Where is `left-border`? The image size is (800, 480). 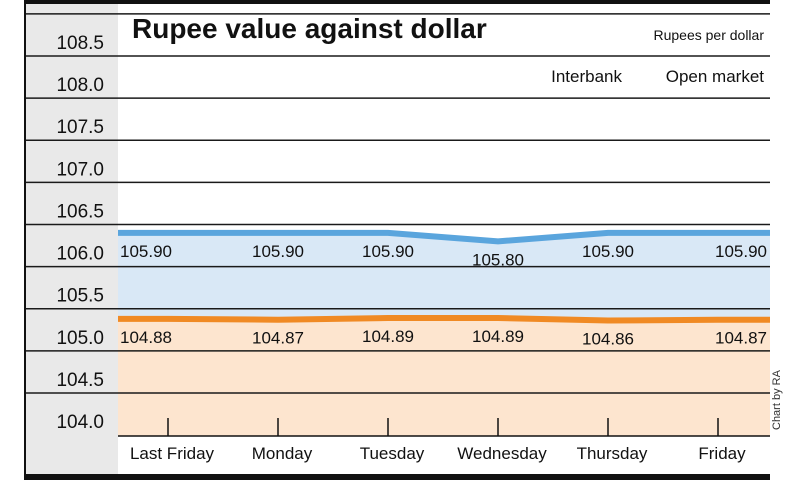
left-border is located at coordinates (25, 240).